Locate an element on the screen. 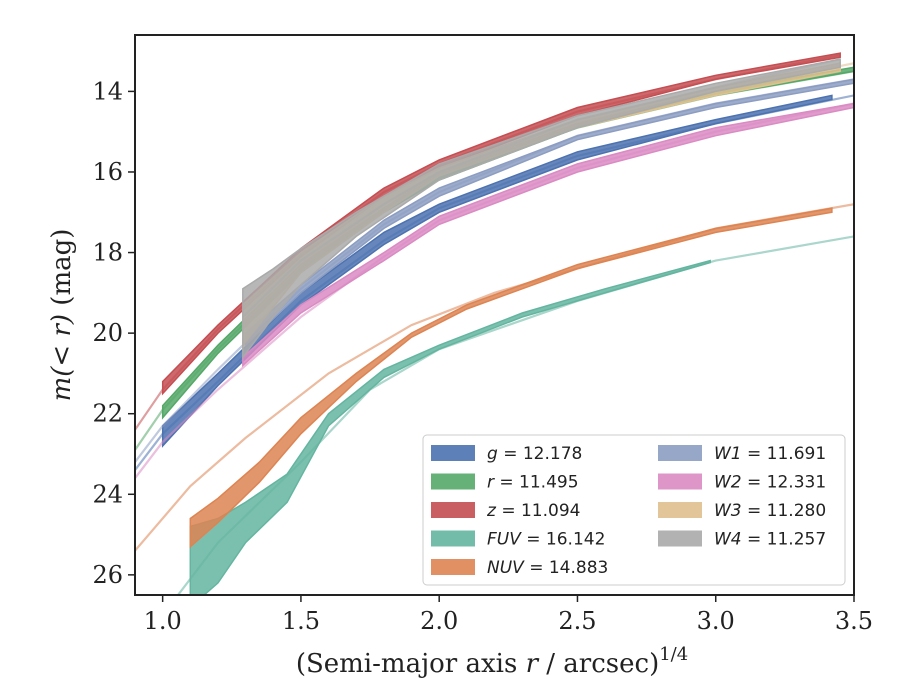 This screenshot has height=700, width=900. legend-label-g: g = 12.178 is located at coordinates (534, 454).